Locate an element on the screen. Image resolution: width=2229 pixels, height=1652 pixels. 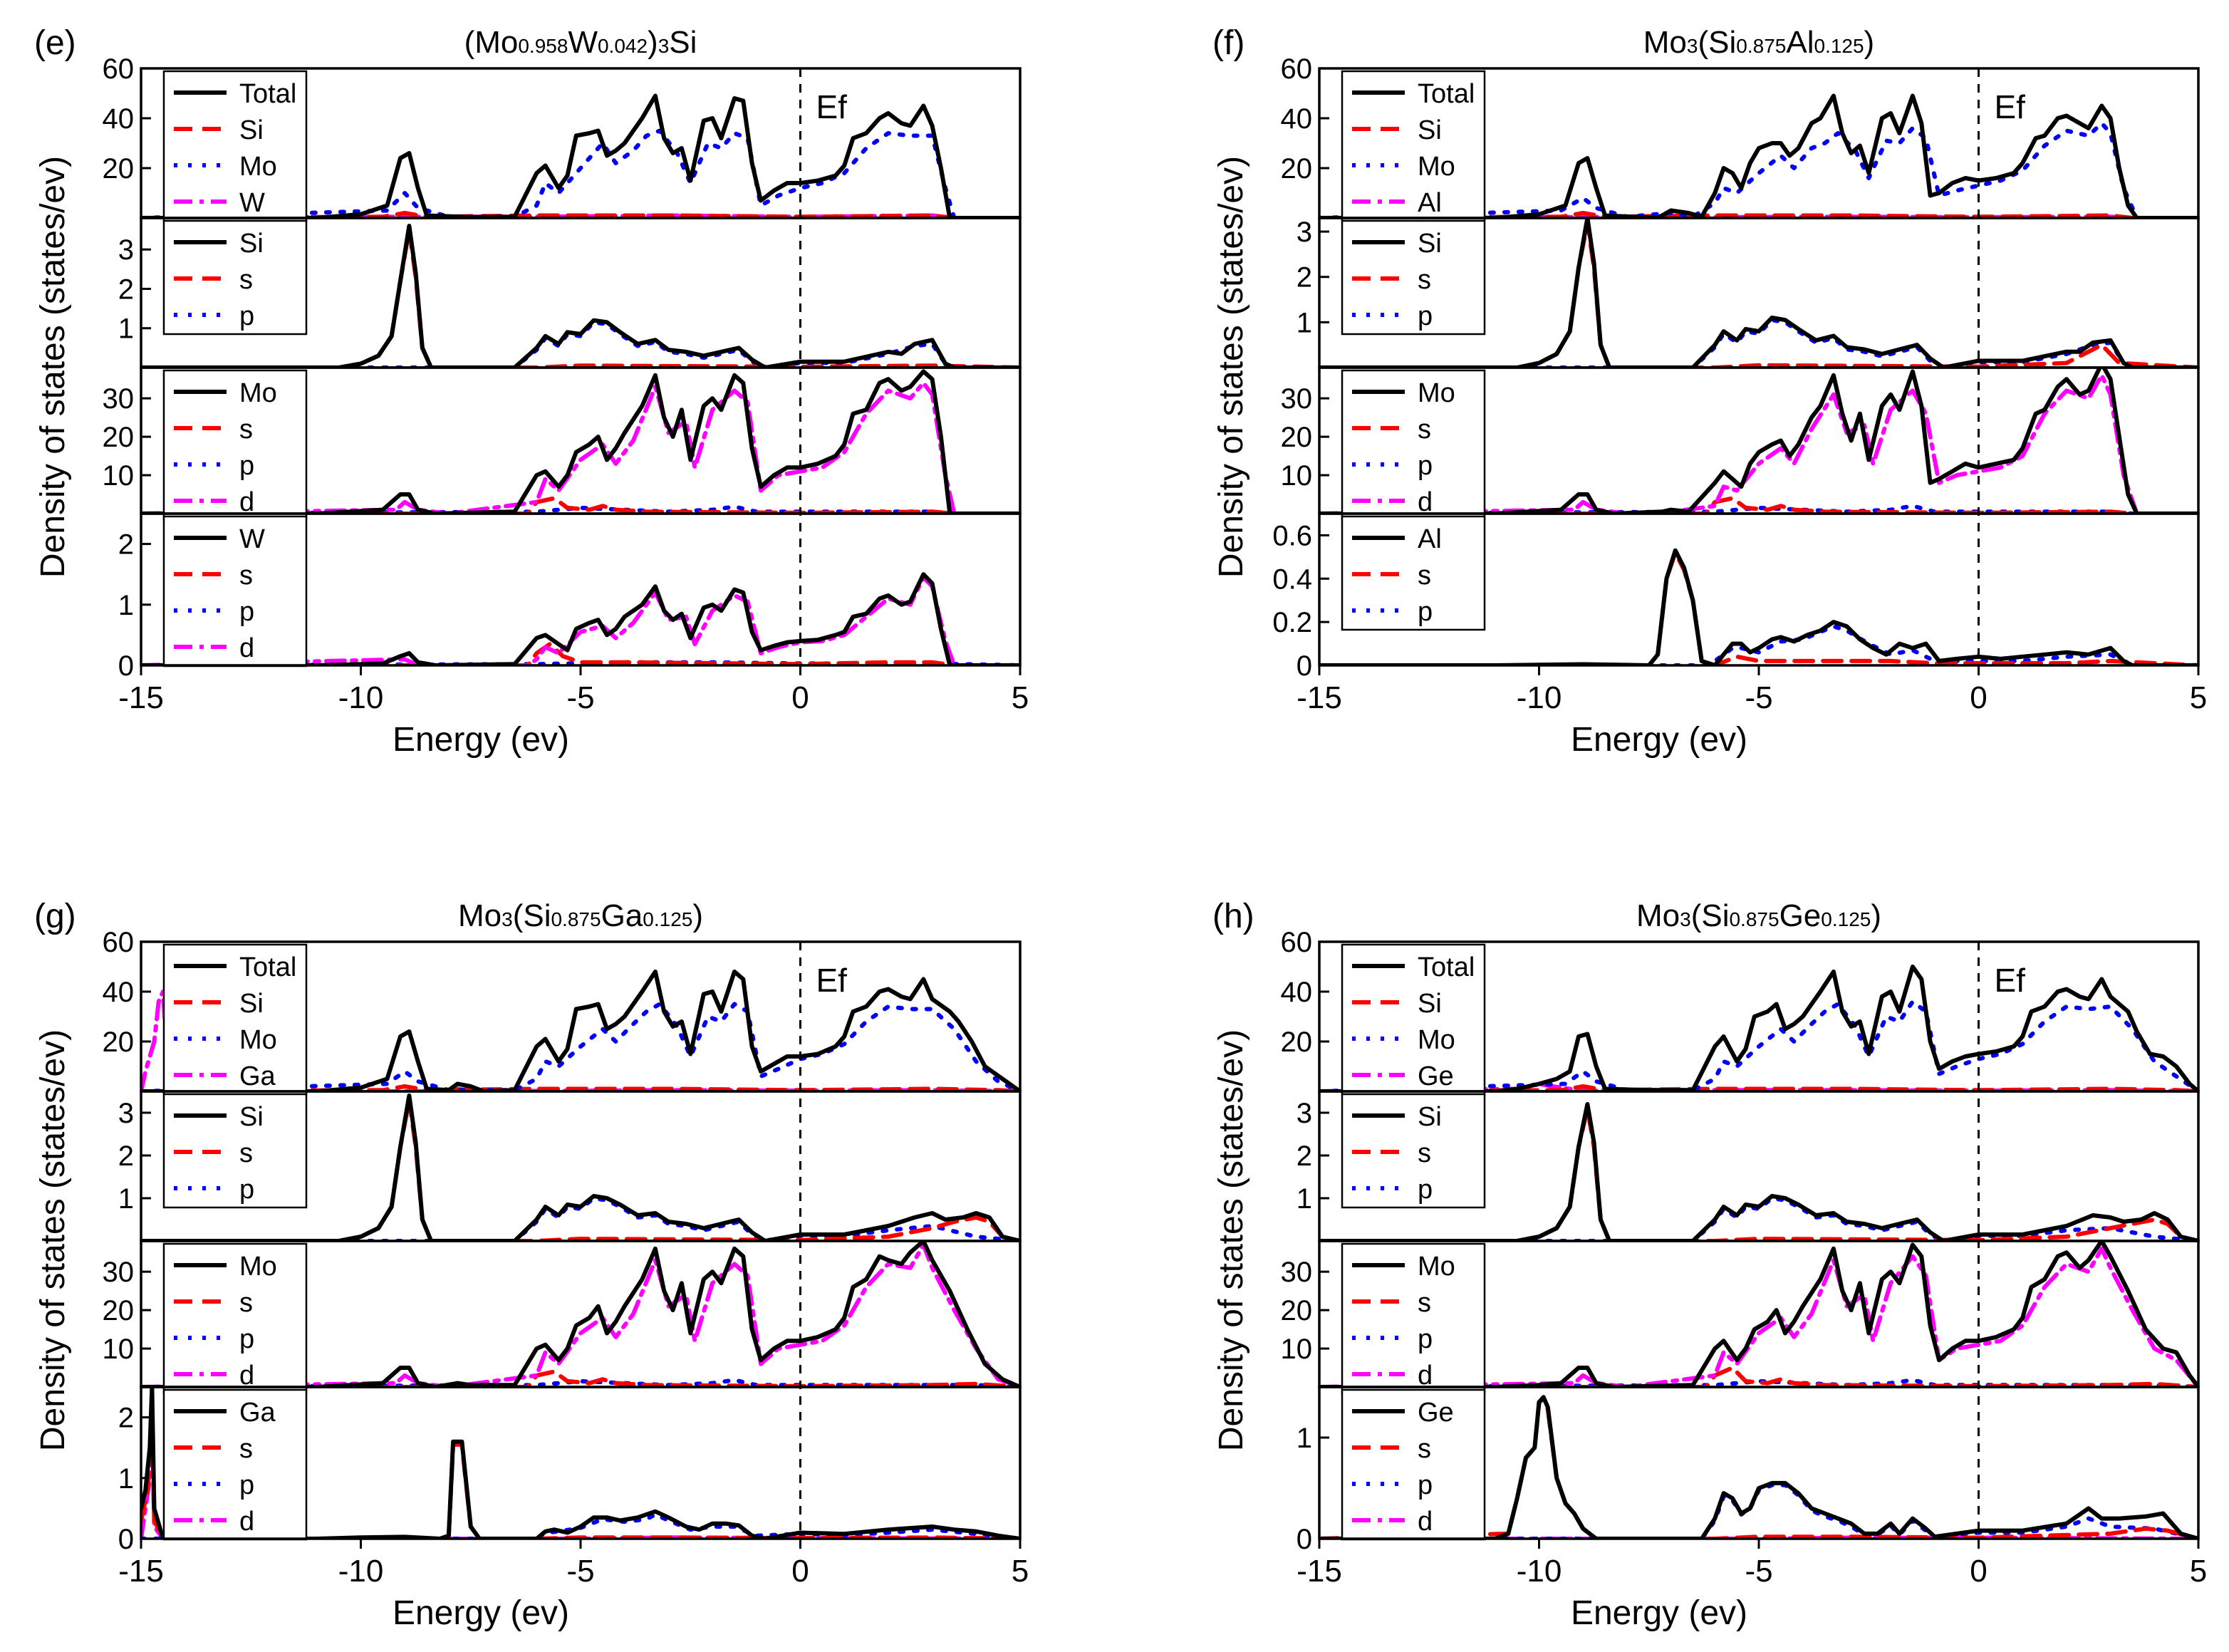
subplot-4: 0 1 2 Ga spd is located at coordinates (570, 1470).